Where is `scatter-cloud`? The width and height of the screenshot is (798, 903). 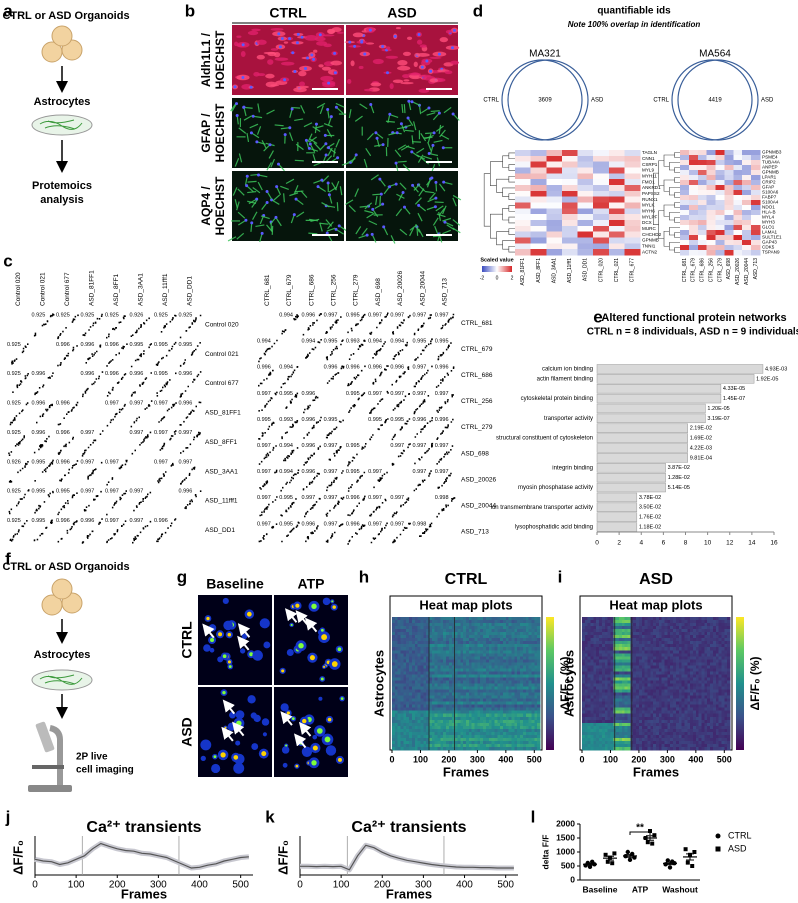
scatter-cloud is located at coordinates (335, 428).